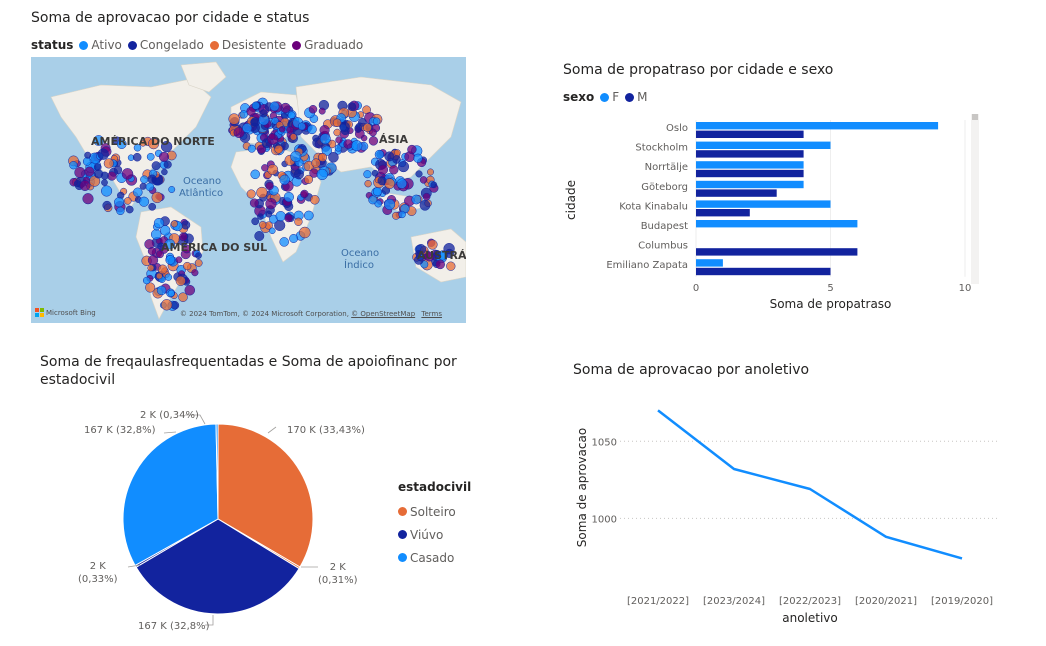  Describe the element at coordinates (975, 199) in the screenshot. I see `bar-scrollbar` at that location.